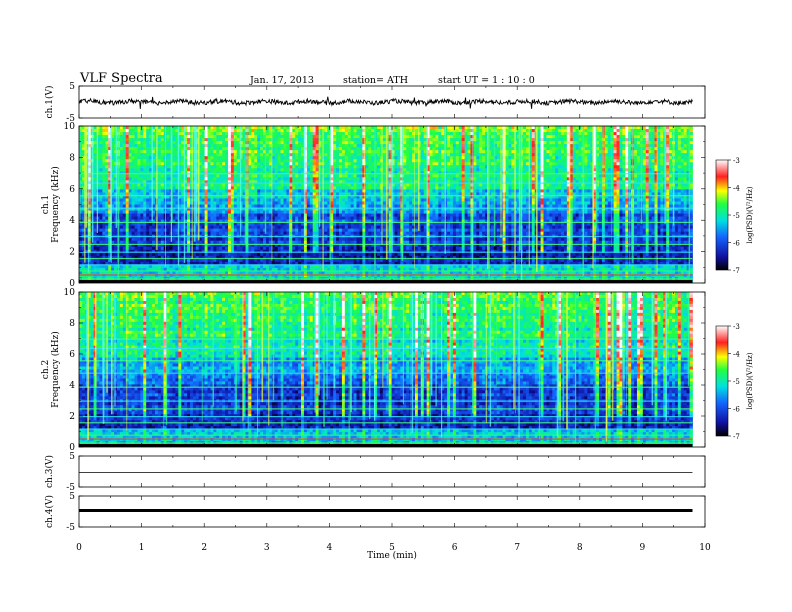 This screenshot has height=612, width=792. Describe the element at coordinates (392, 548) in the screenshot. I see `x-tick-label: 5` at that location.